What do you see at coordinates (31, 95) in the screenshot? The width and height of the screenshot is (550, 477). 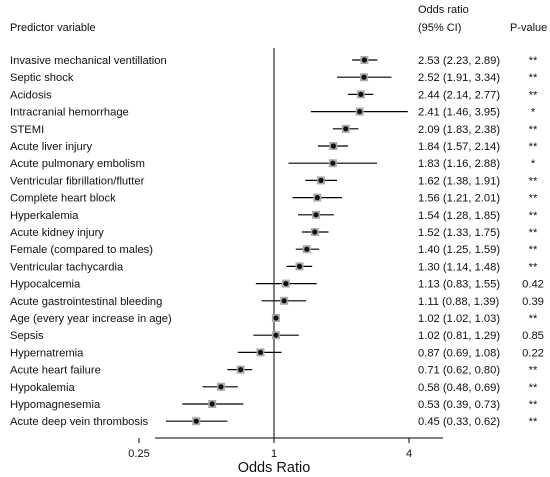 I see `row-label: Acidosis` at bounding box center [31, 95].